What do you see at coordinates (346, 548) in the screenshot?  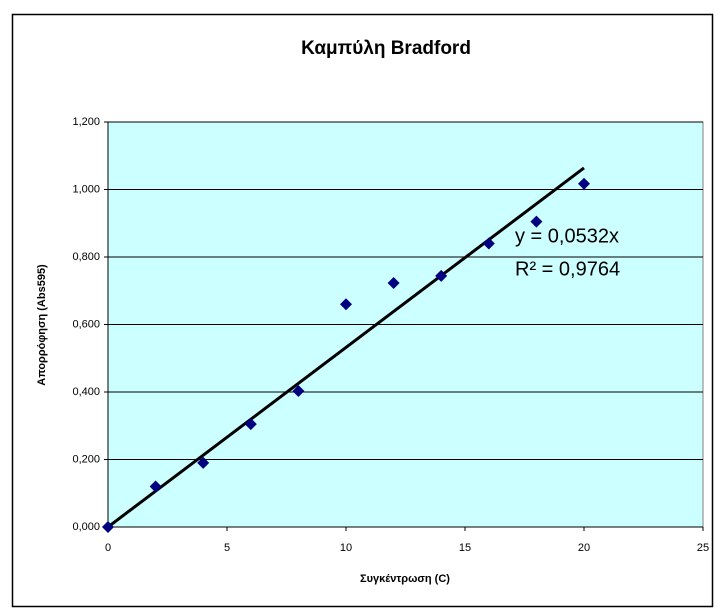 I see `x-tick-label: 10` at bounding box center [346, 548].